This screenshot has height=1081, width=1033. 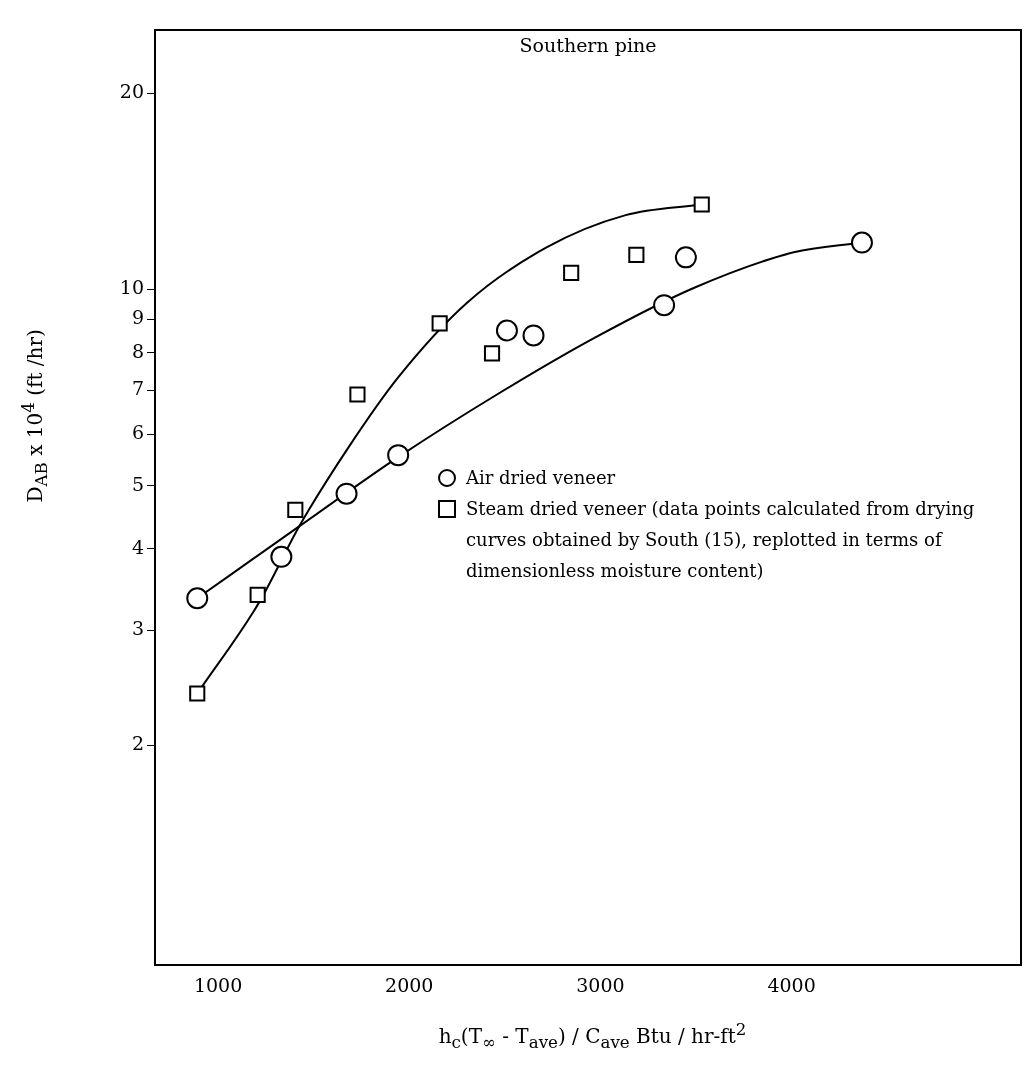 What do you see at coordinates (137, 628) in the screenshot?
I see `y-tick-label: 3` at bounding box center [137, 628].